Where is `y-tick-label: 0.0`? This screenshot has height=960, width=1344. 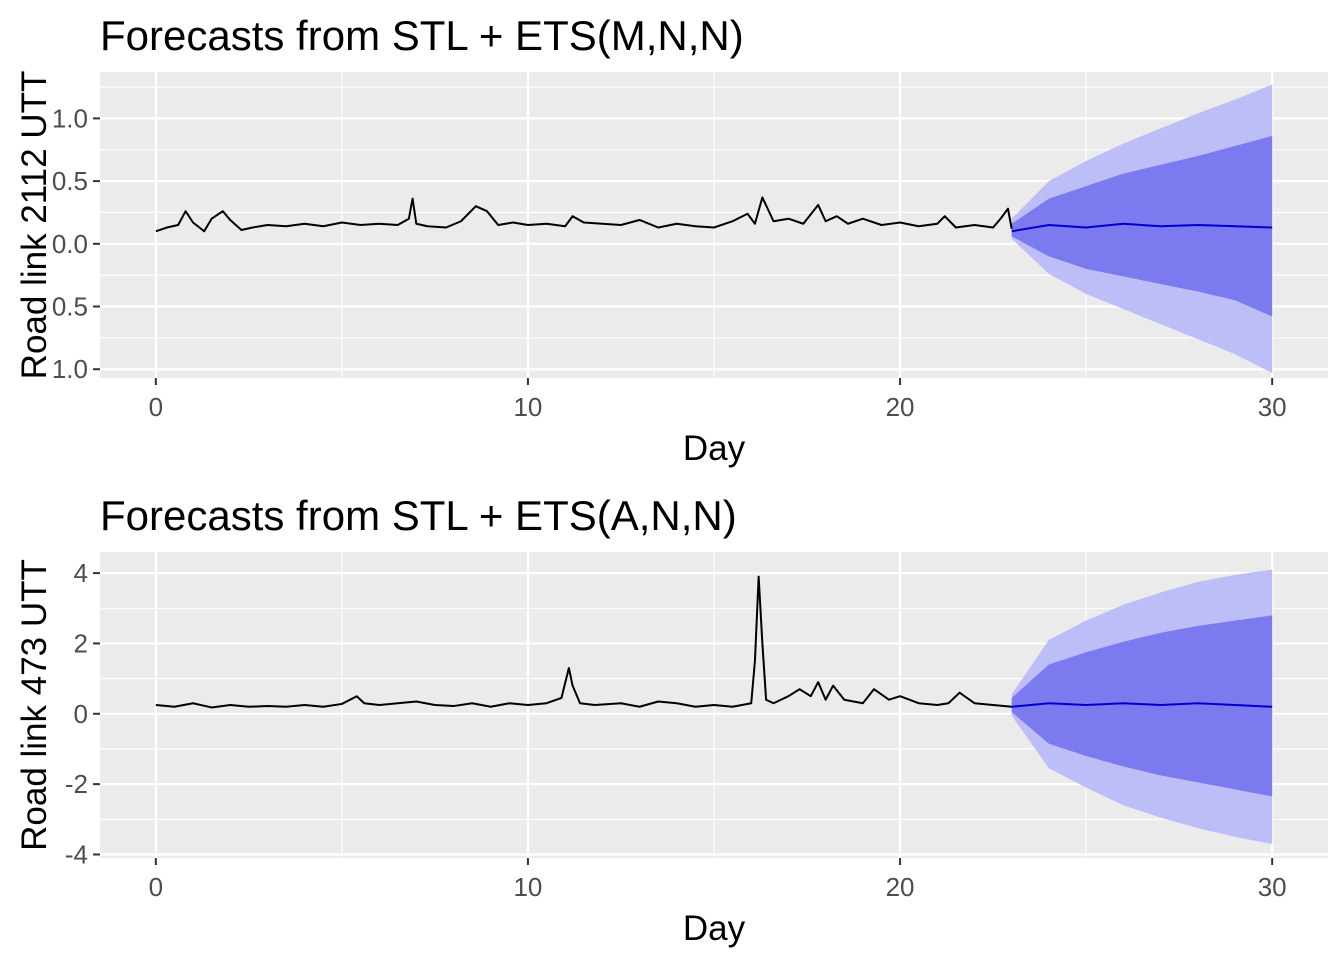
y-tick-label: 0.0 is located at coordinates (70, 244).